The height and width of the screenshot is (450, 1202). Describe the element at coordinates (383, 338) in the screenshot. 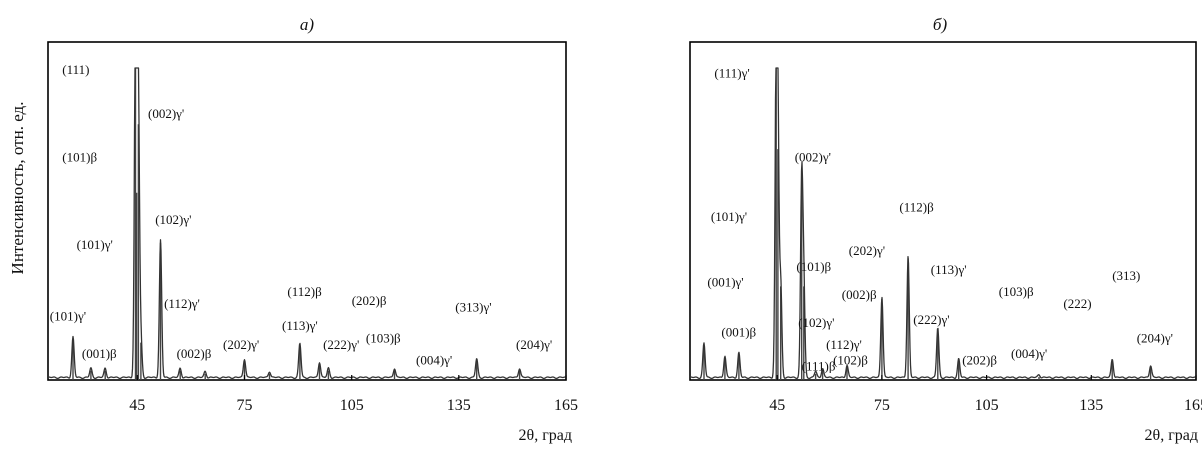

I see `peak-annotation-12: (103)β` at that location.